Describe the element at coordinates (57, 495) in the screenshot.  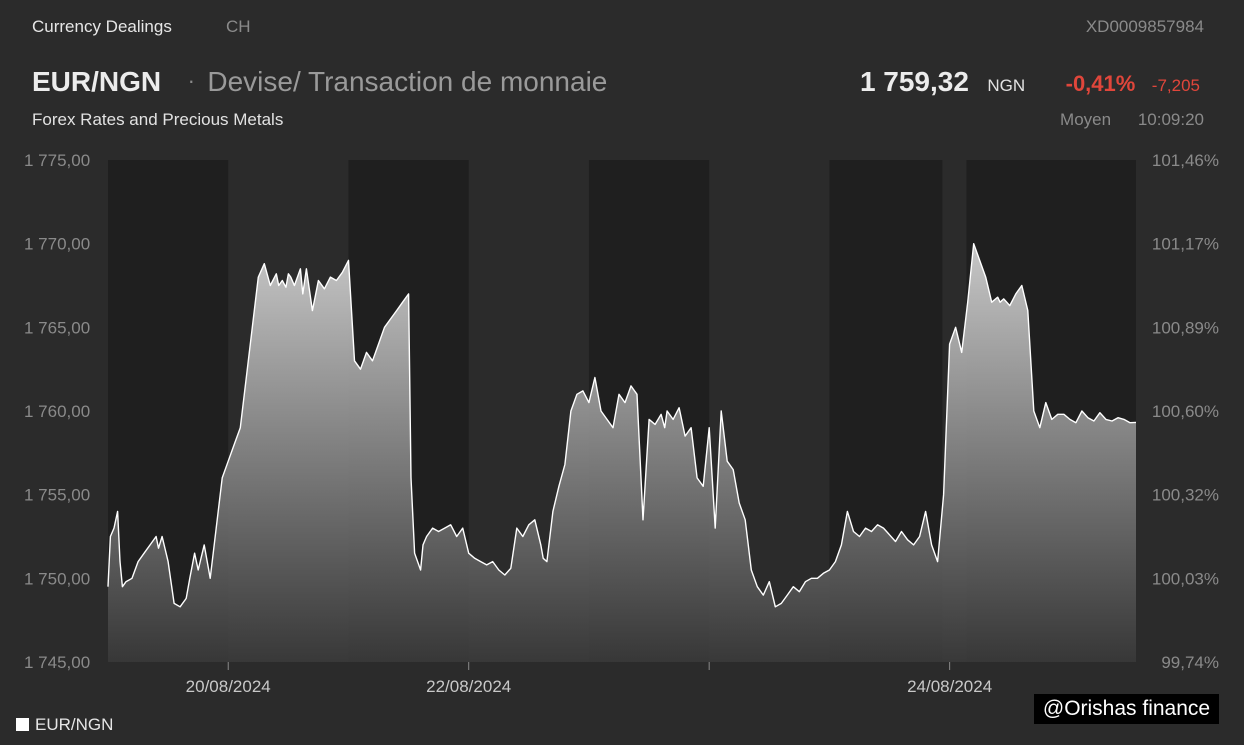
I see `y-tick-left-label: 1 755,00` at that location.